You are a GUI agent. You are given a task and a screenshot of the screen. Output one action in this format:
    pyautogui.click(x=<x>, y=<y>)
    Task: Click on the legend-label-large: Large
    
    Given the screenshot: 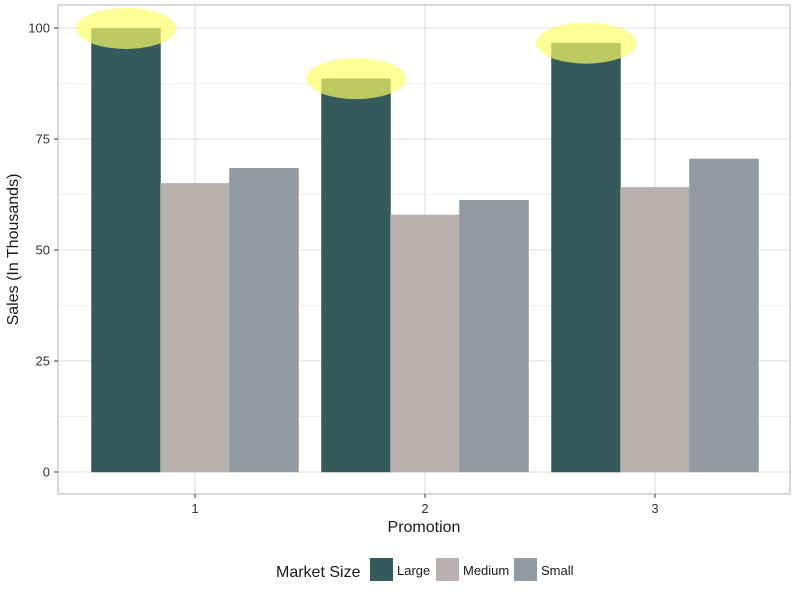 What is the action you would take?
    pyautogui.click(x=413, y=570)
    